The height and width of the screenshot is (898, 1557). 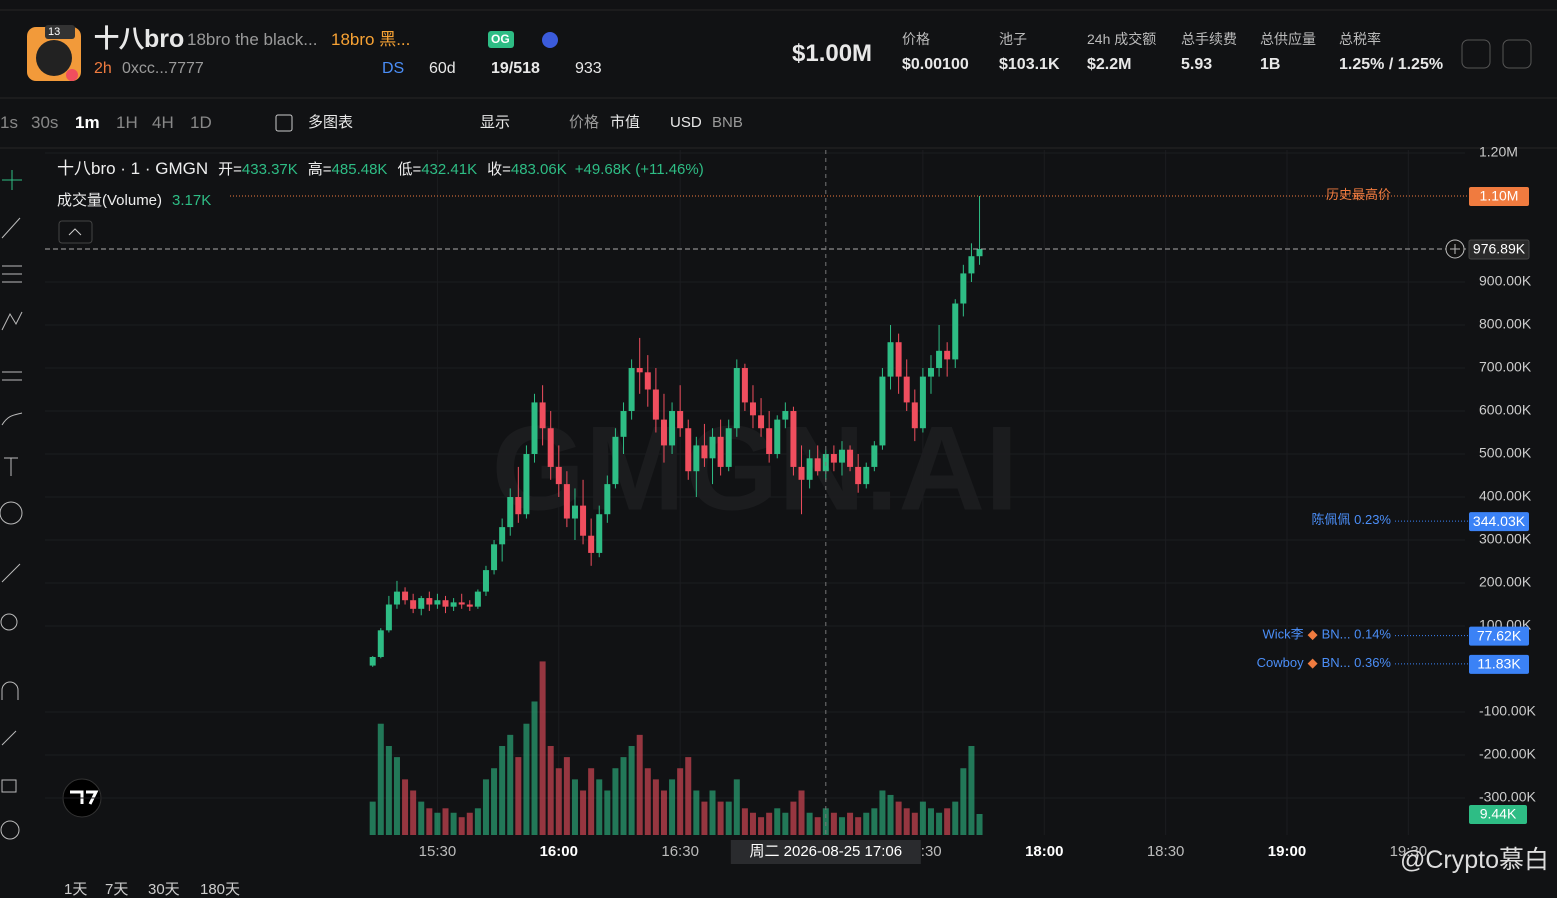 What do you see at coordinates (127, 122) in the screenshot?
I see `interval: 1H` at bounding box center [127, 122].